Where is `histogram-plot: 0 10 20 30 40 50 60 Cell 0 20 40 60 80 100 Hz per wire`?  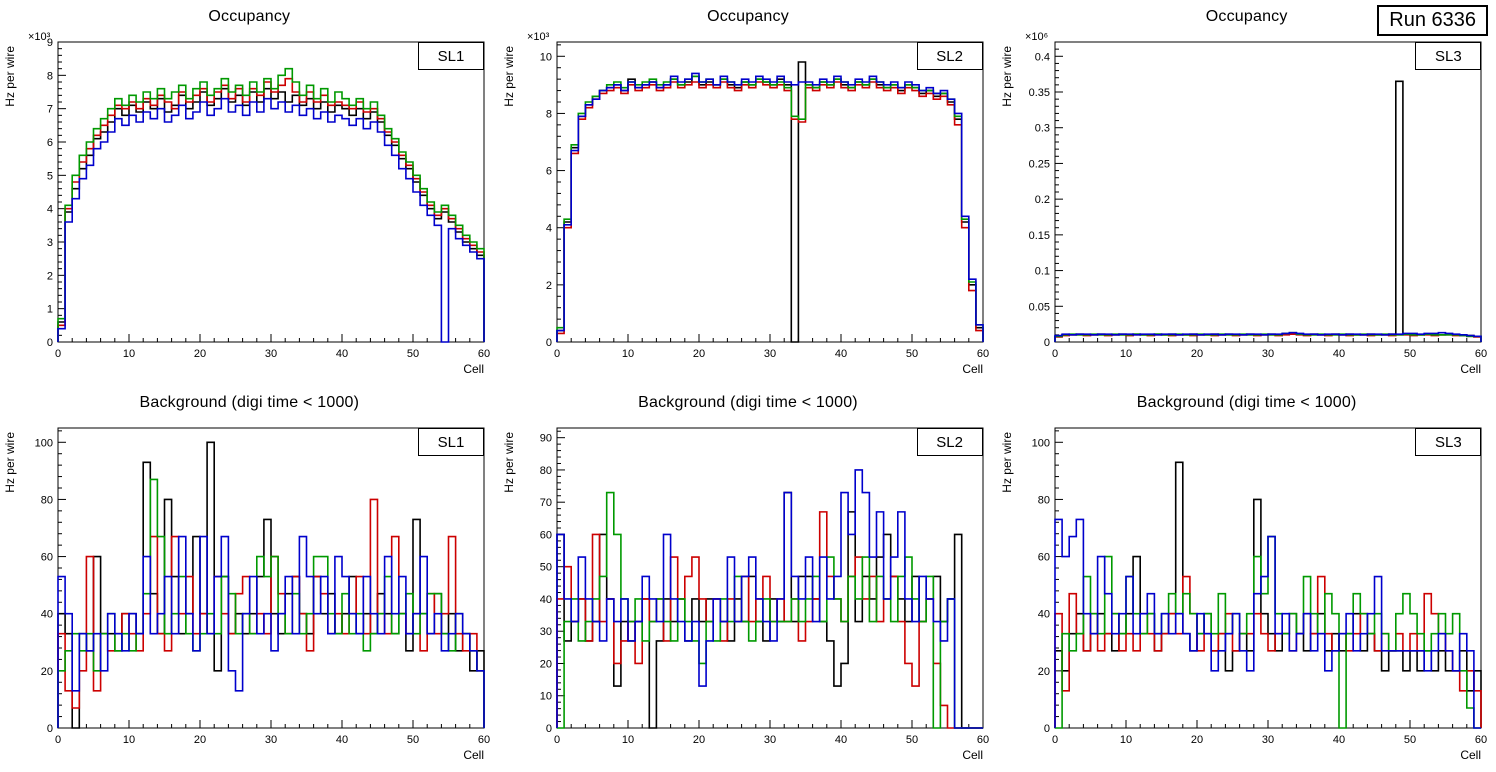 histogram-plot: 0 10 20 30 40 50 60 Cell 0 20 40 60 80 100 Hz per wire is located at coordinates (246, 594).